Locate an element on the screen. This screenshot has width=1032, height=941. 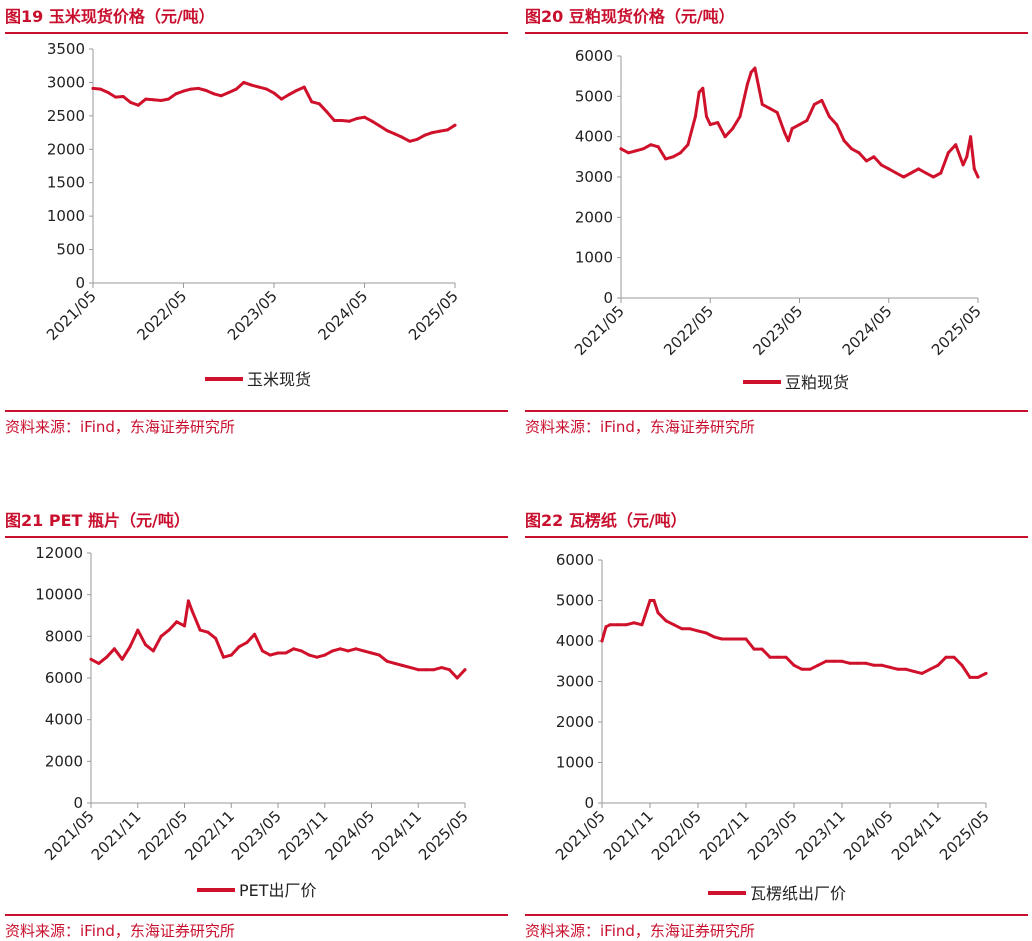
y-tick-label: 6000 is located at coordinates (594, 56).